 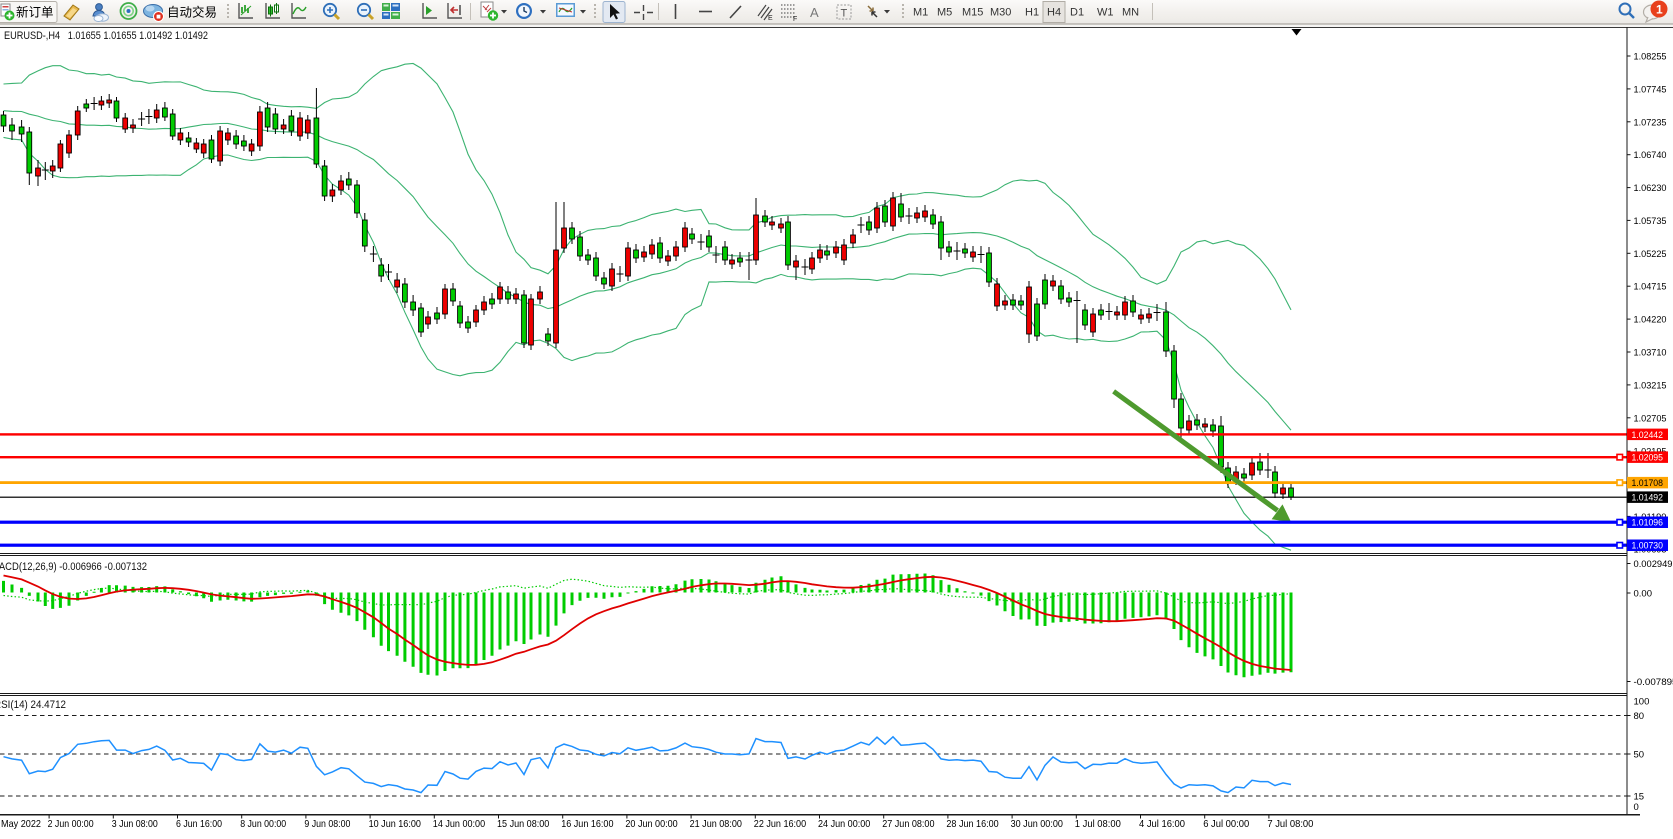 I want to click on svg-text: 1.01492, so click(x=1648, y=498).